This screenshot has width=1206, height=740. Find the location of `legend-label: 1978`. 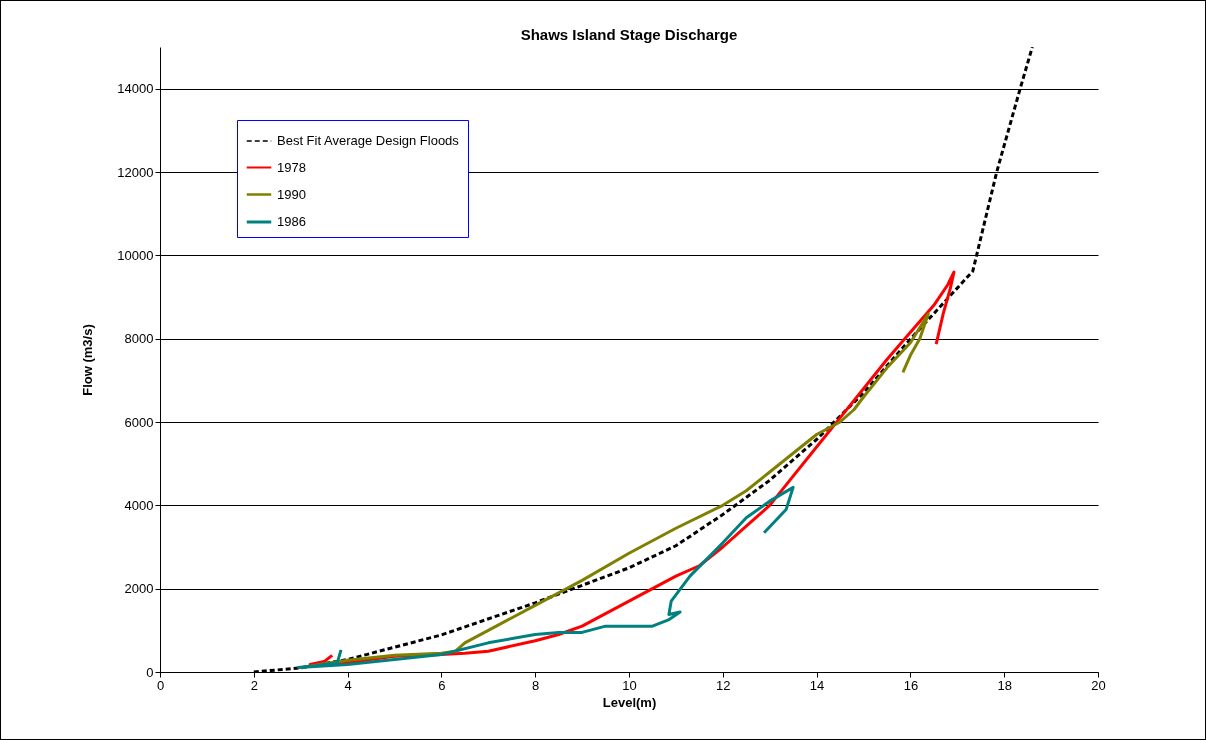

legend-label: 1978 is located at coordinates (291, 167).